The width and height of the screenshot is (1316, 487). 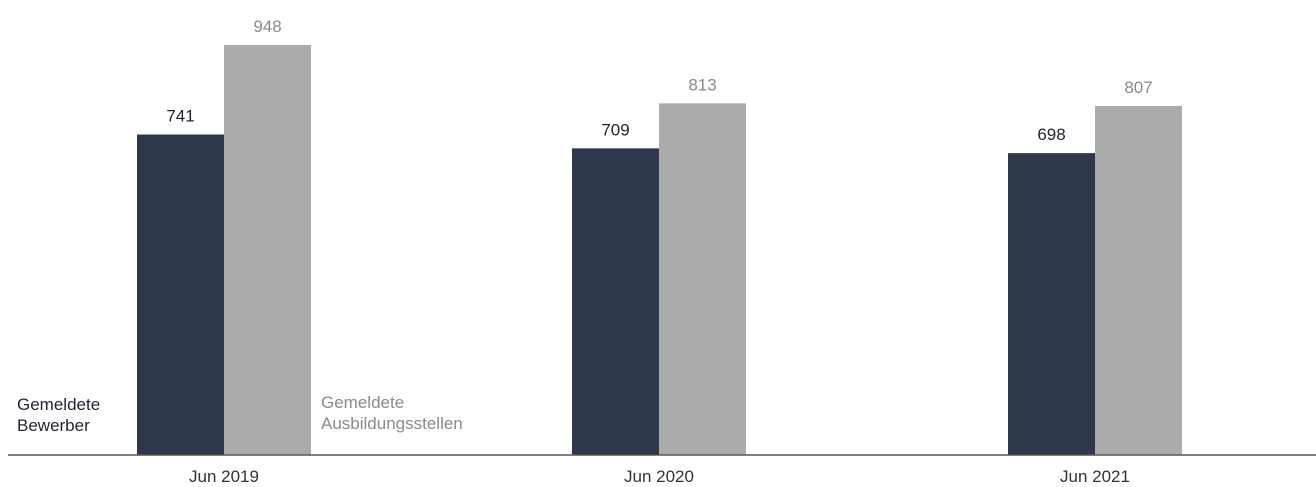 What do you see at coordinates (1051, 304) in the screenshot?
I see `bar-bewerber-jun-2021` at bounding box center [1051, 304].